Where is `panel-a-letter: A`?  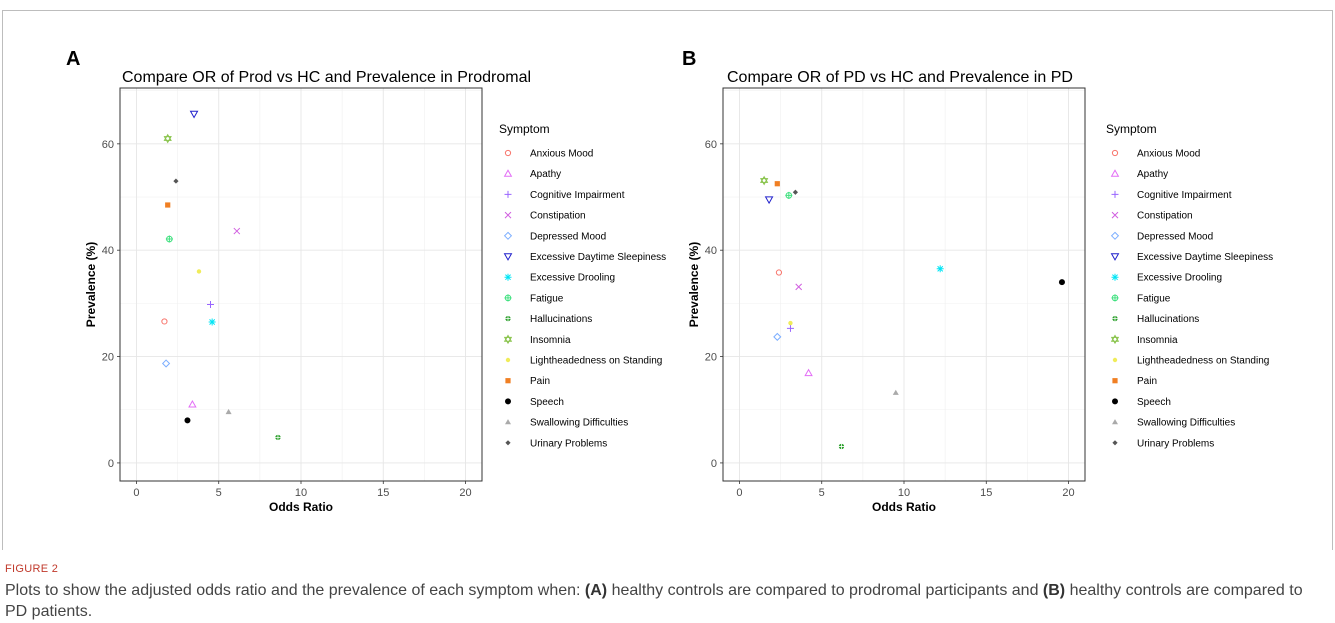 panel-a-letter: A is located at coordinates (73, 59).